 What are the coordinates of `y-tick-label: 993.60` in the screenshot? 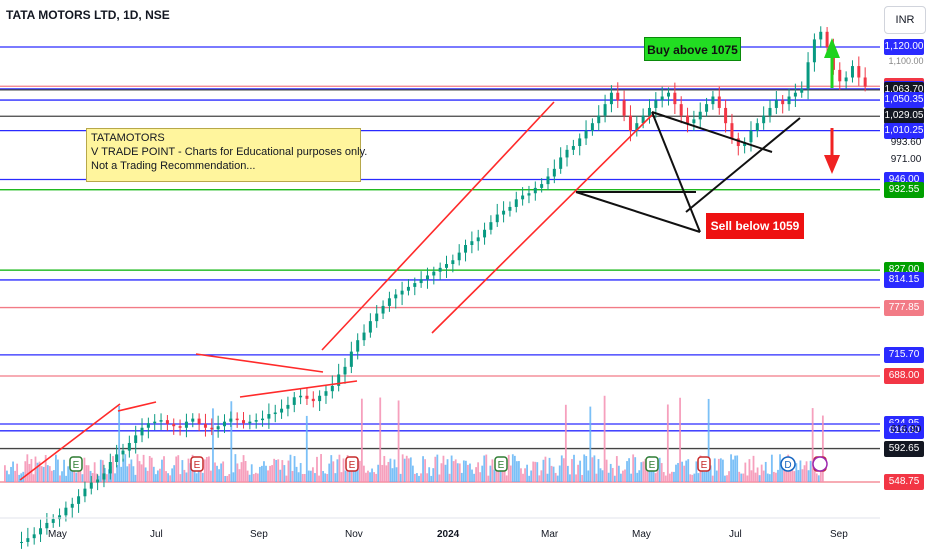 It's located at (906, 143).